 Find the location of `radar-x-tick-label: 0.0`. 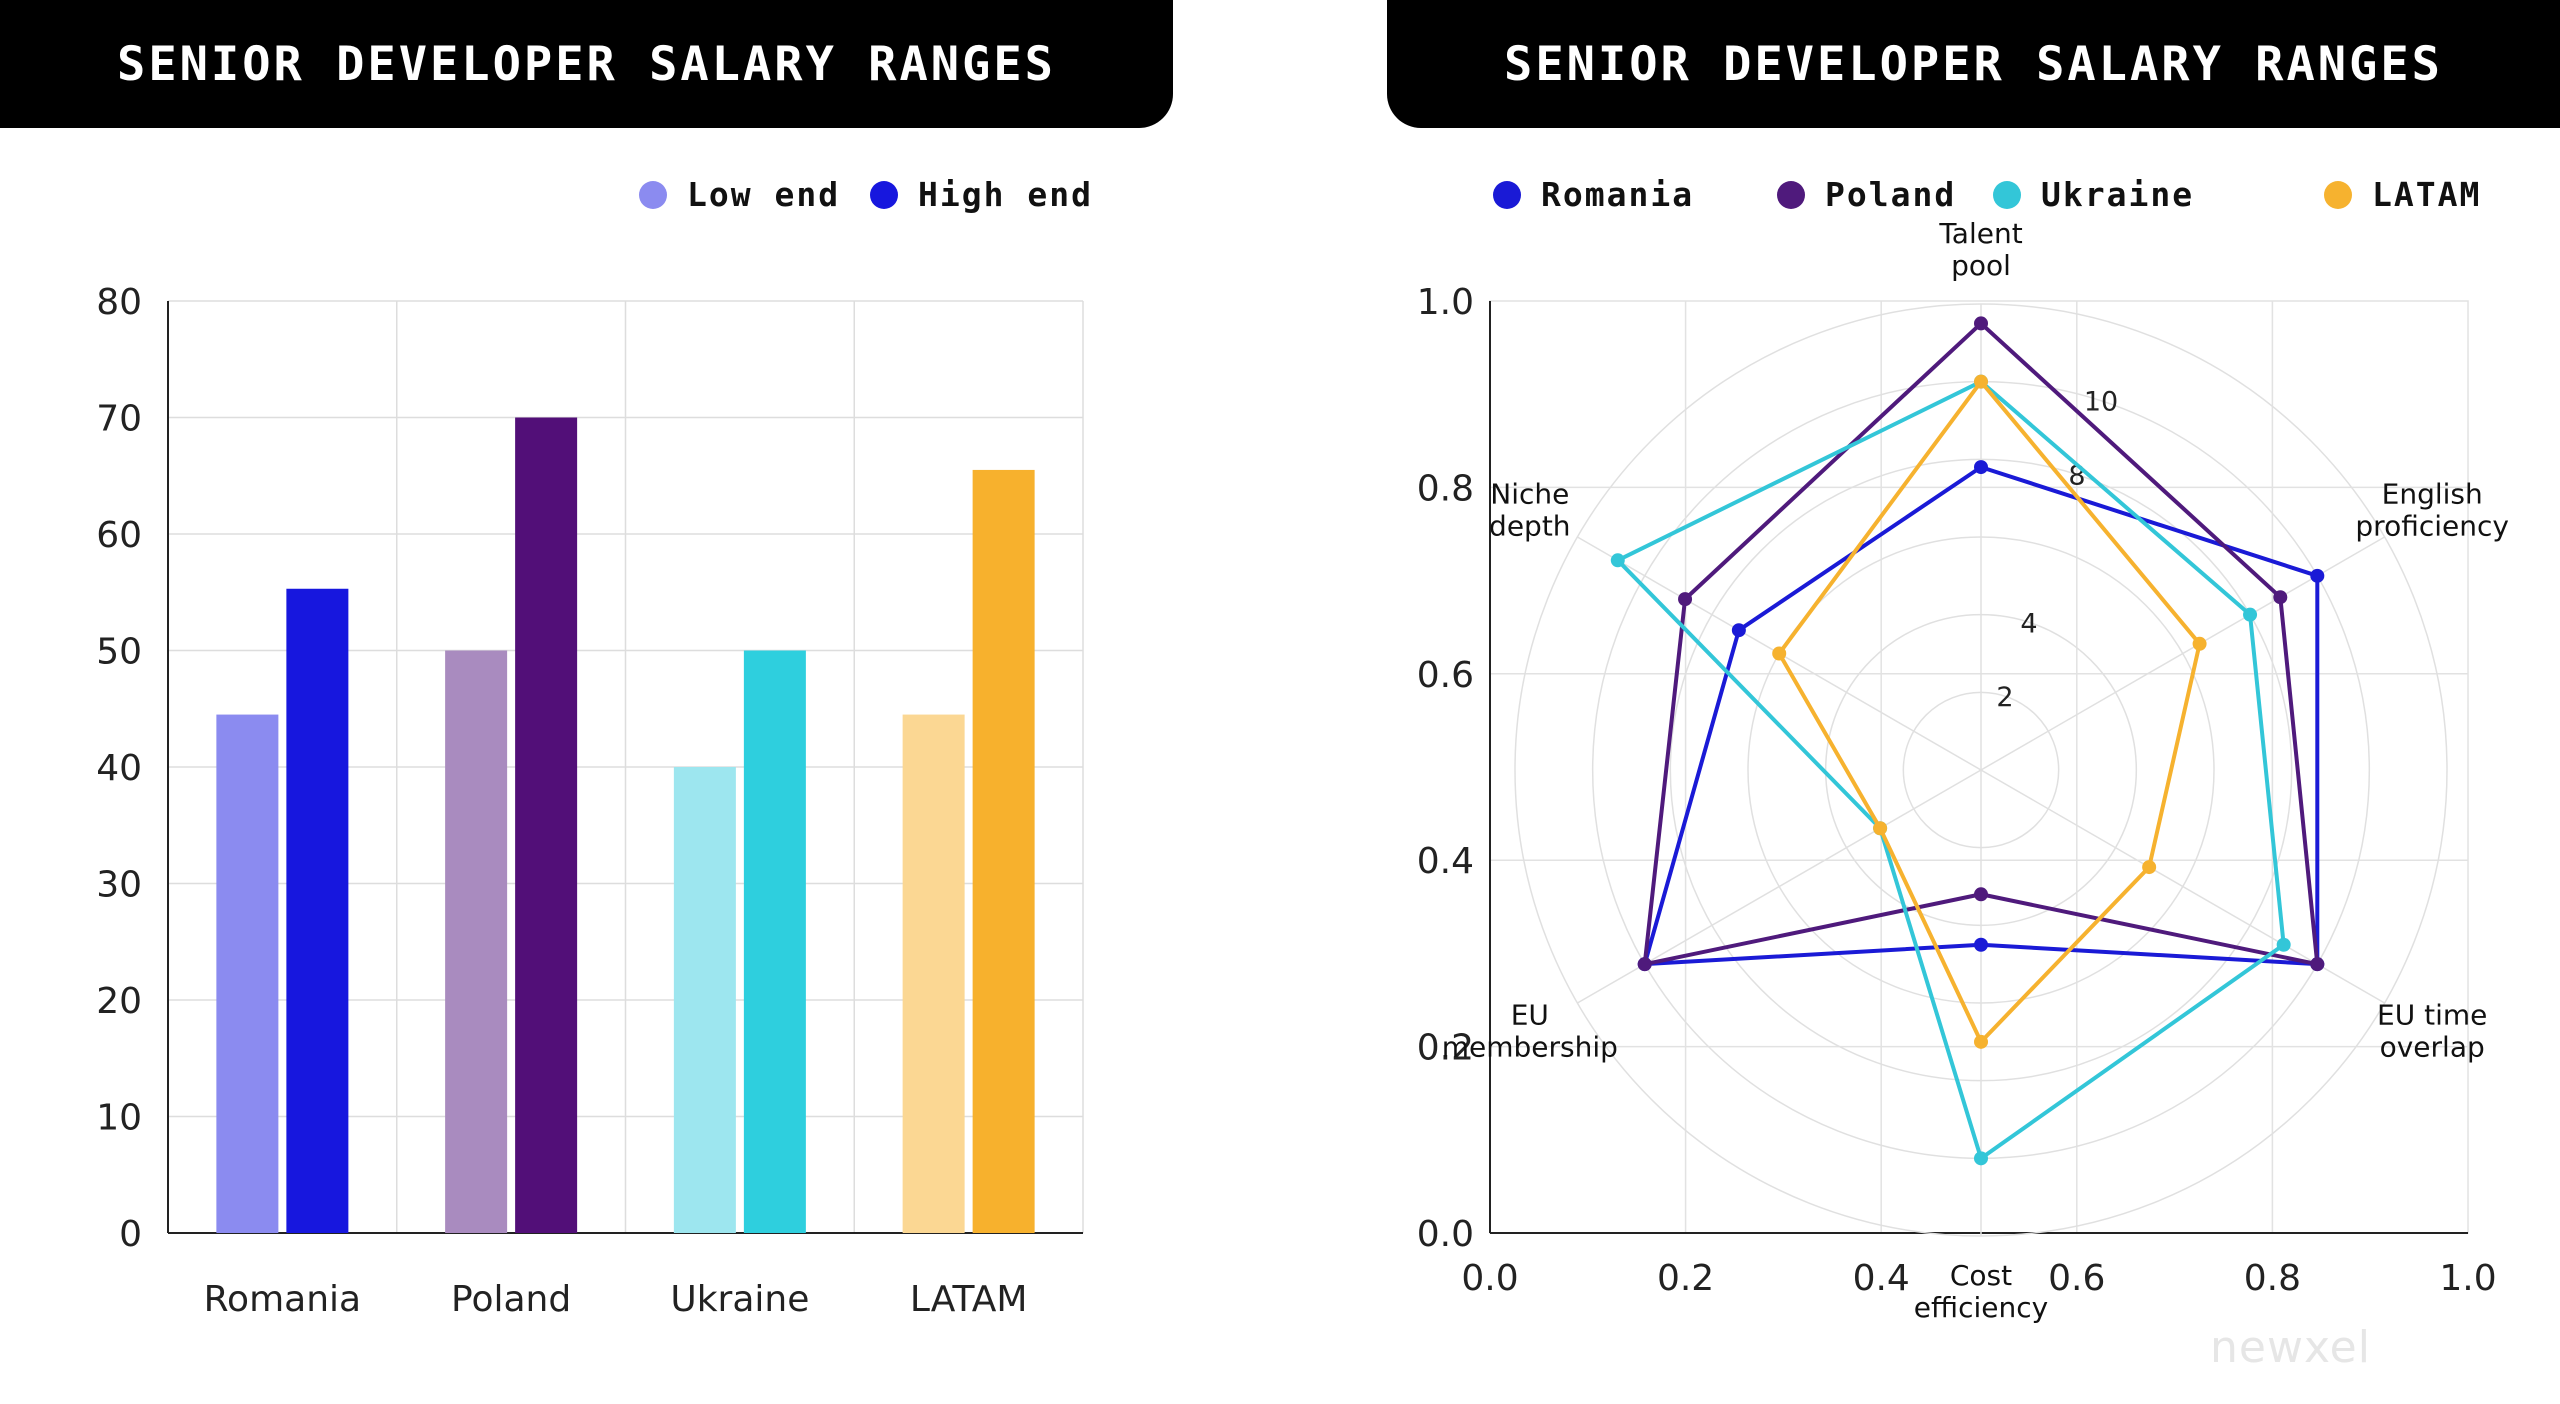

radar-x-tick-label: 0.0 is located at coordinates (1489, 1278).